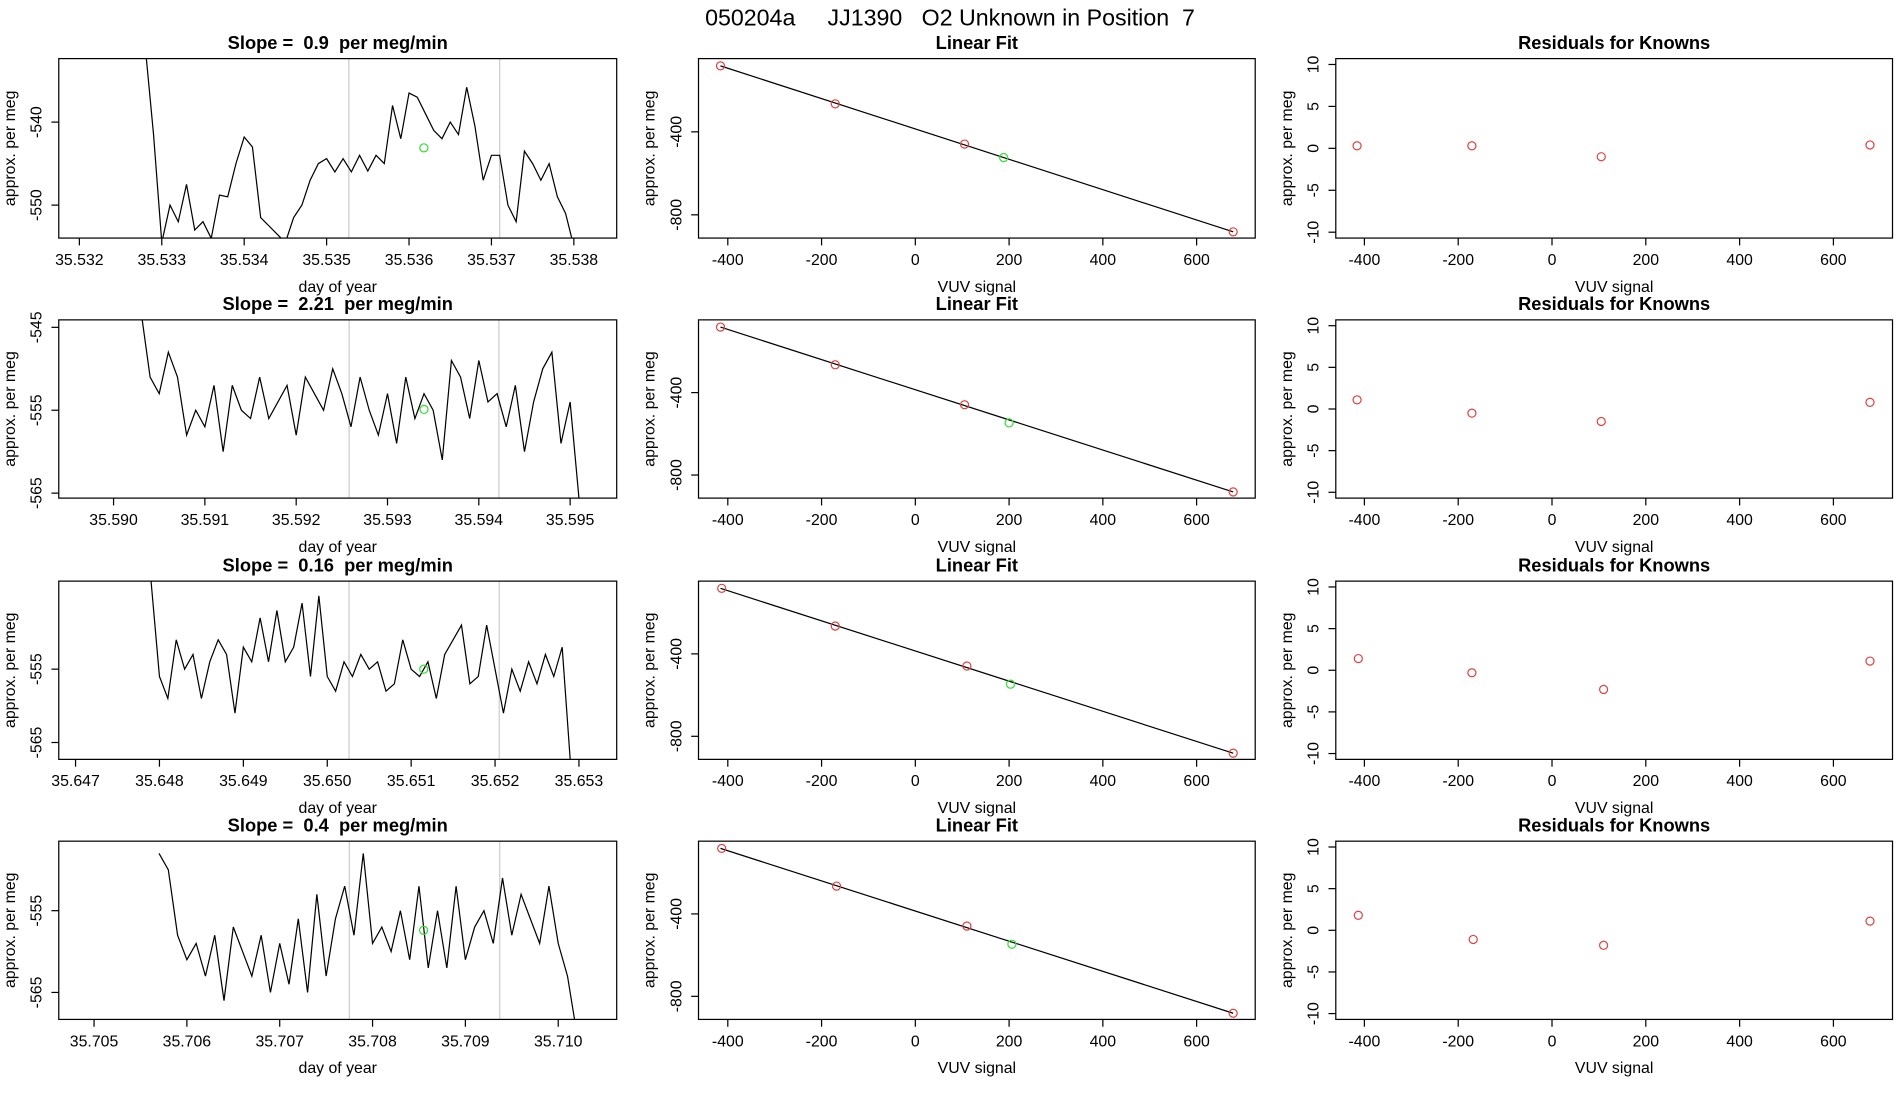 The width and height of the screenshot is (1900, 1100). Describe the element at coordinates (387, 520) in the screenshot. I see `x-tick-label: 35.593` at that location.